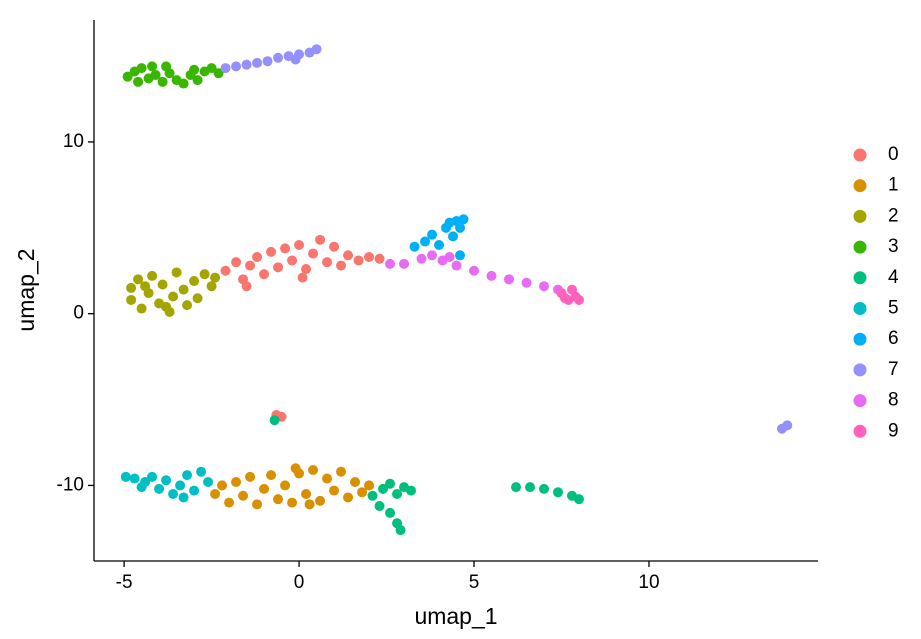  Describe the element at coordinates (299, 582) in the screenshot. I see `x-tick-label: 0` at that location.